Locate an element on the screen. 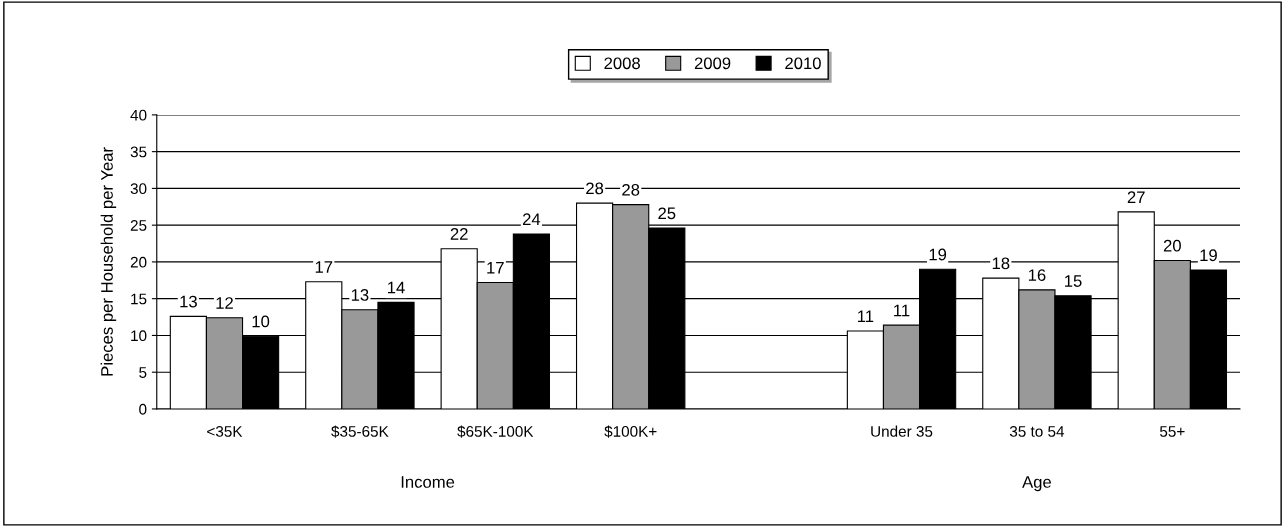 This screenshot has height=527, width=1285. x-tick-label: <35K is located at coordinates (225, 431).